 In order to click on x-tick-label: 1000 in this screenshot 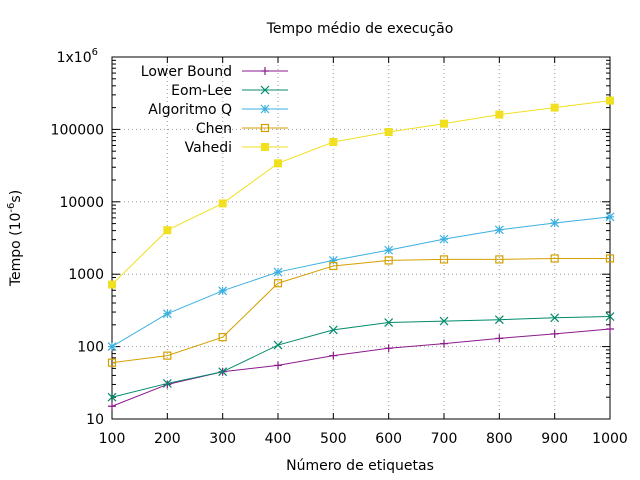, I will do `click(610, 439)`.